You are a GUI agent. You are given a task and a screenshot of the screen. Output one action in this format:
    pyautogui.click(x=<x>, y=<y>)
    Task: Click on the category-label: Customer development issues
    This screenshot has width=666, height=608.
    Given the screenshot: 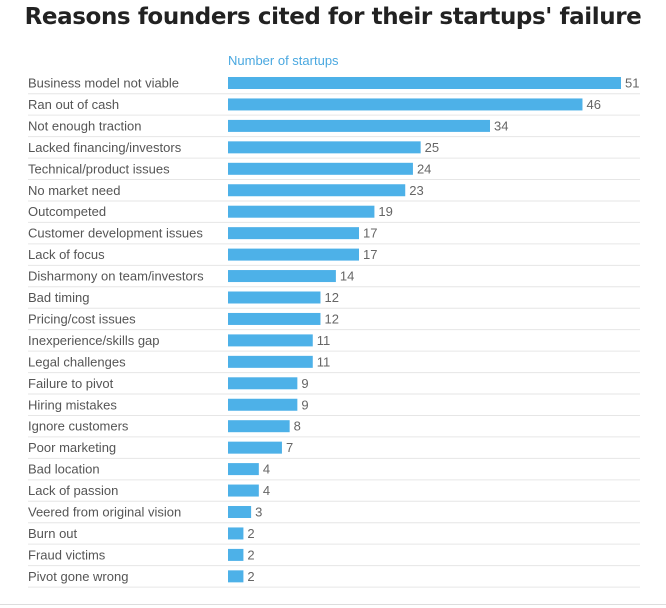 What is the action you would take?
    pyautogui.click(x=115, y=233)
    